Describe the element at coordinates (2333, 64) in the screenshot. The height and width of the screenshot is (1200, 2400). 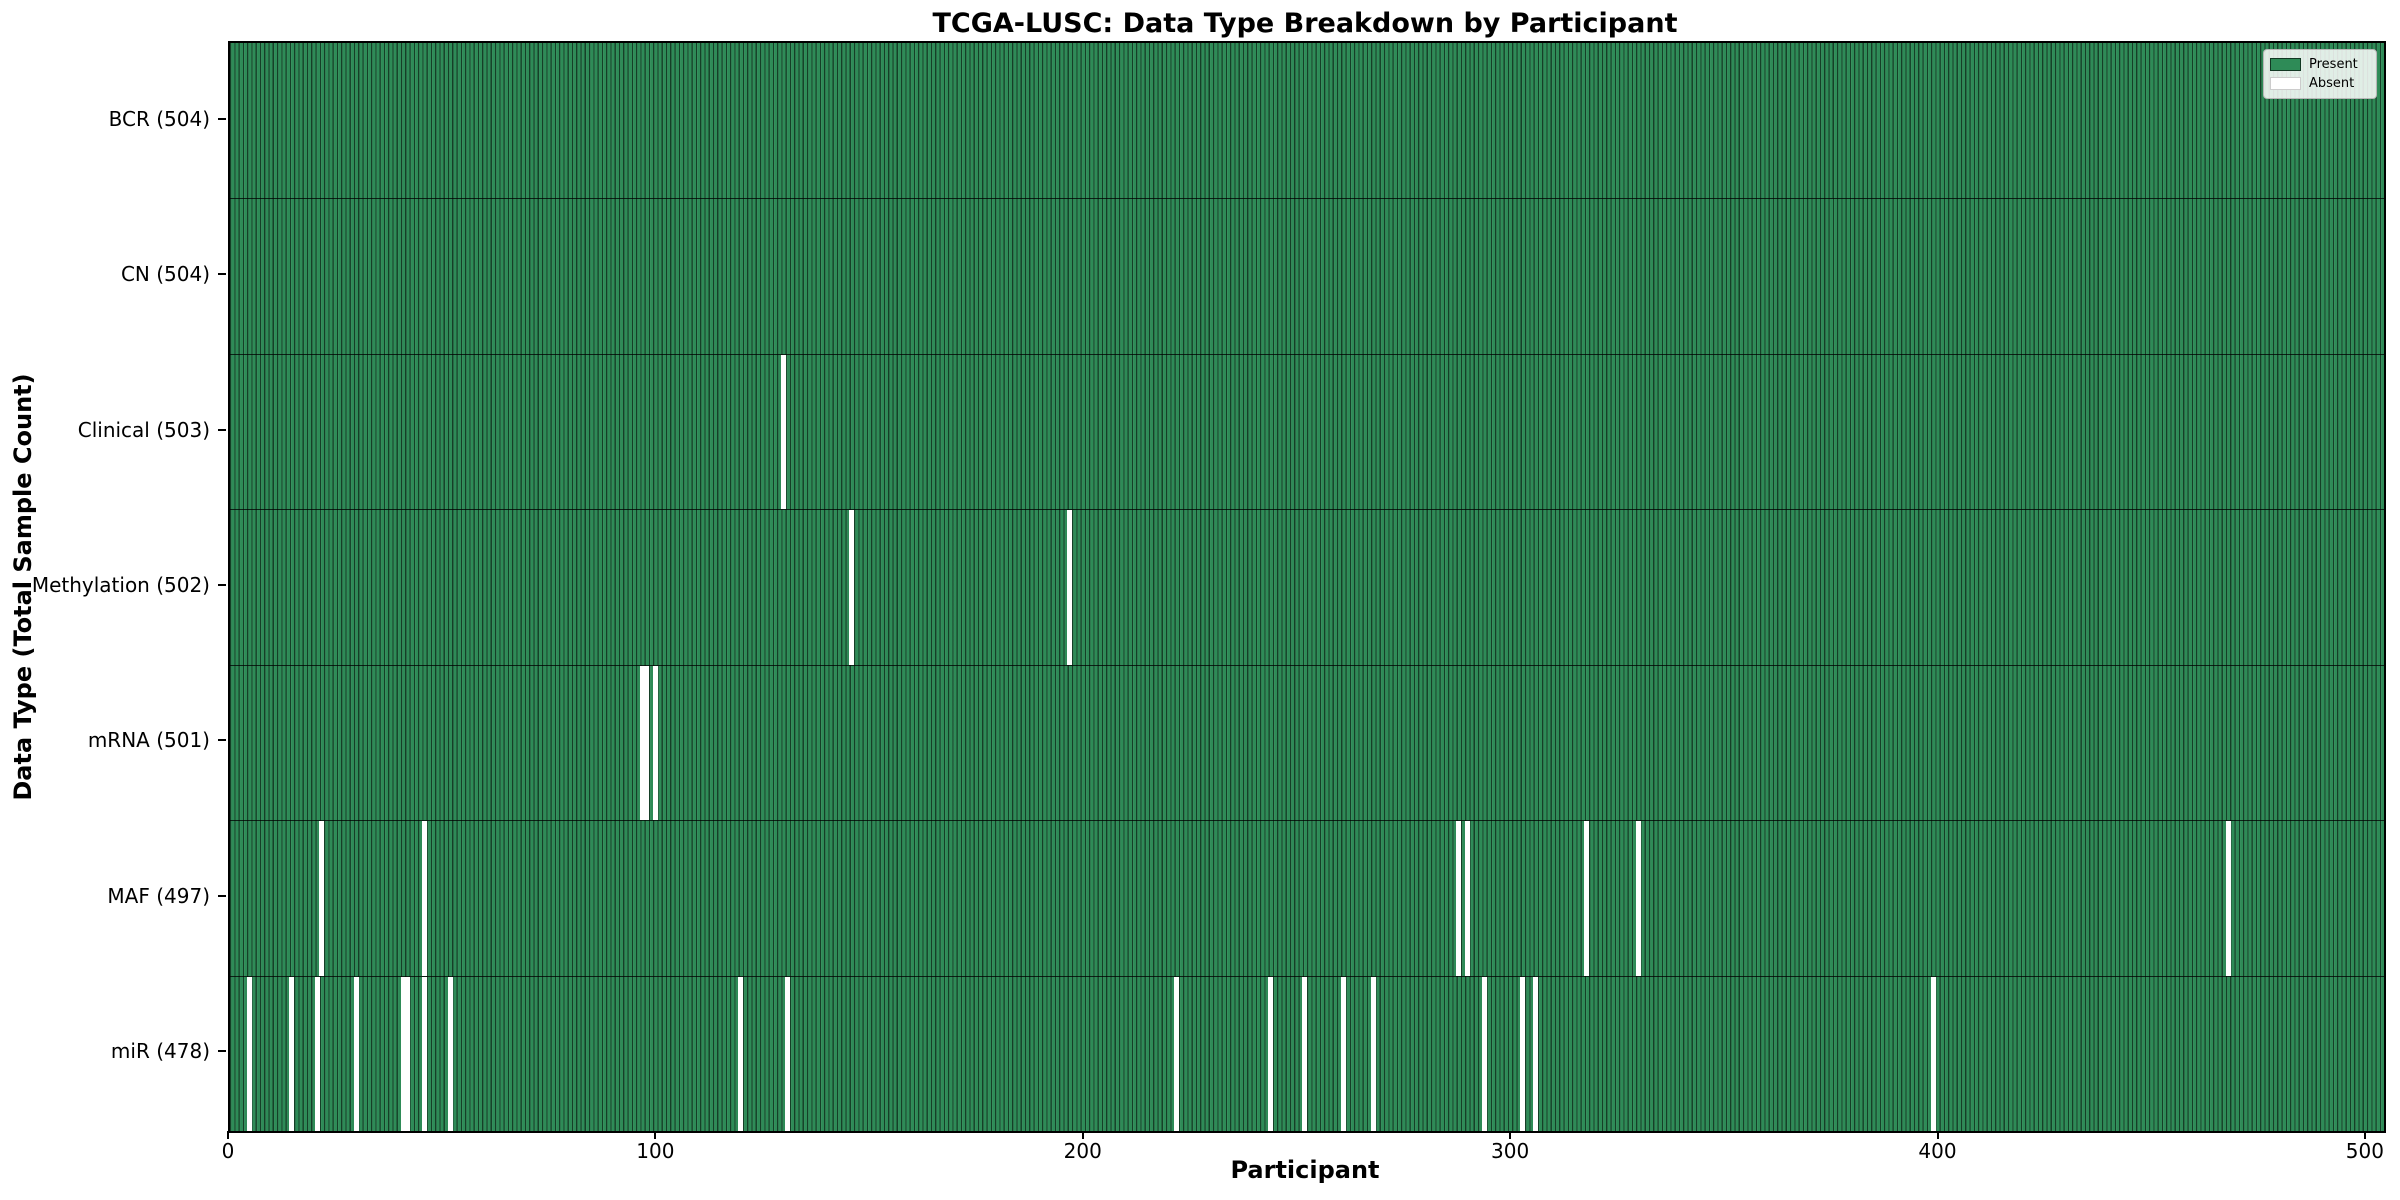
I see `legend-present-label: Present` at that location.